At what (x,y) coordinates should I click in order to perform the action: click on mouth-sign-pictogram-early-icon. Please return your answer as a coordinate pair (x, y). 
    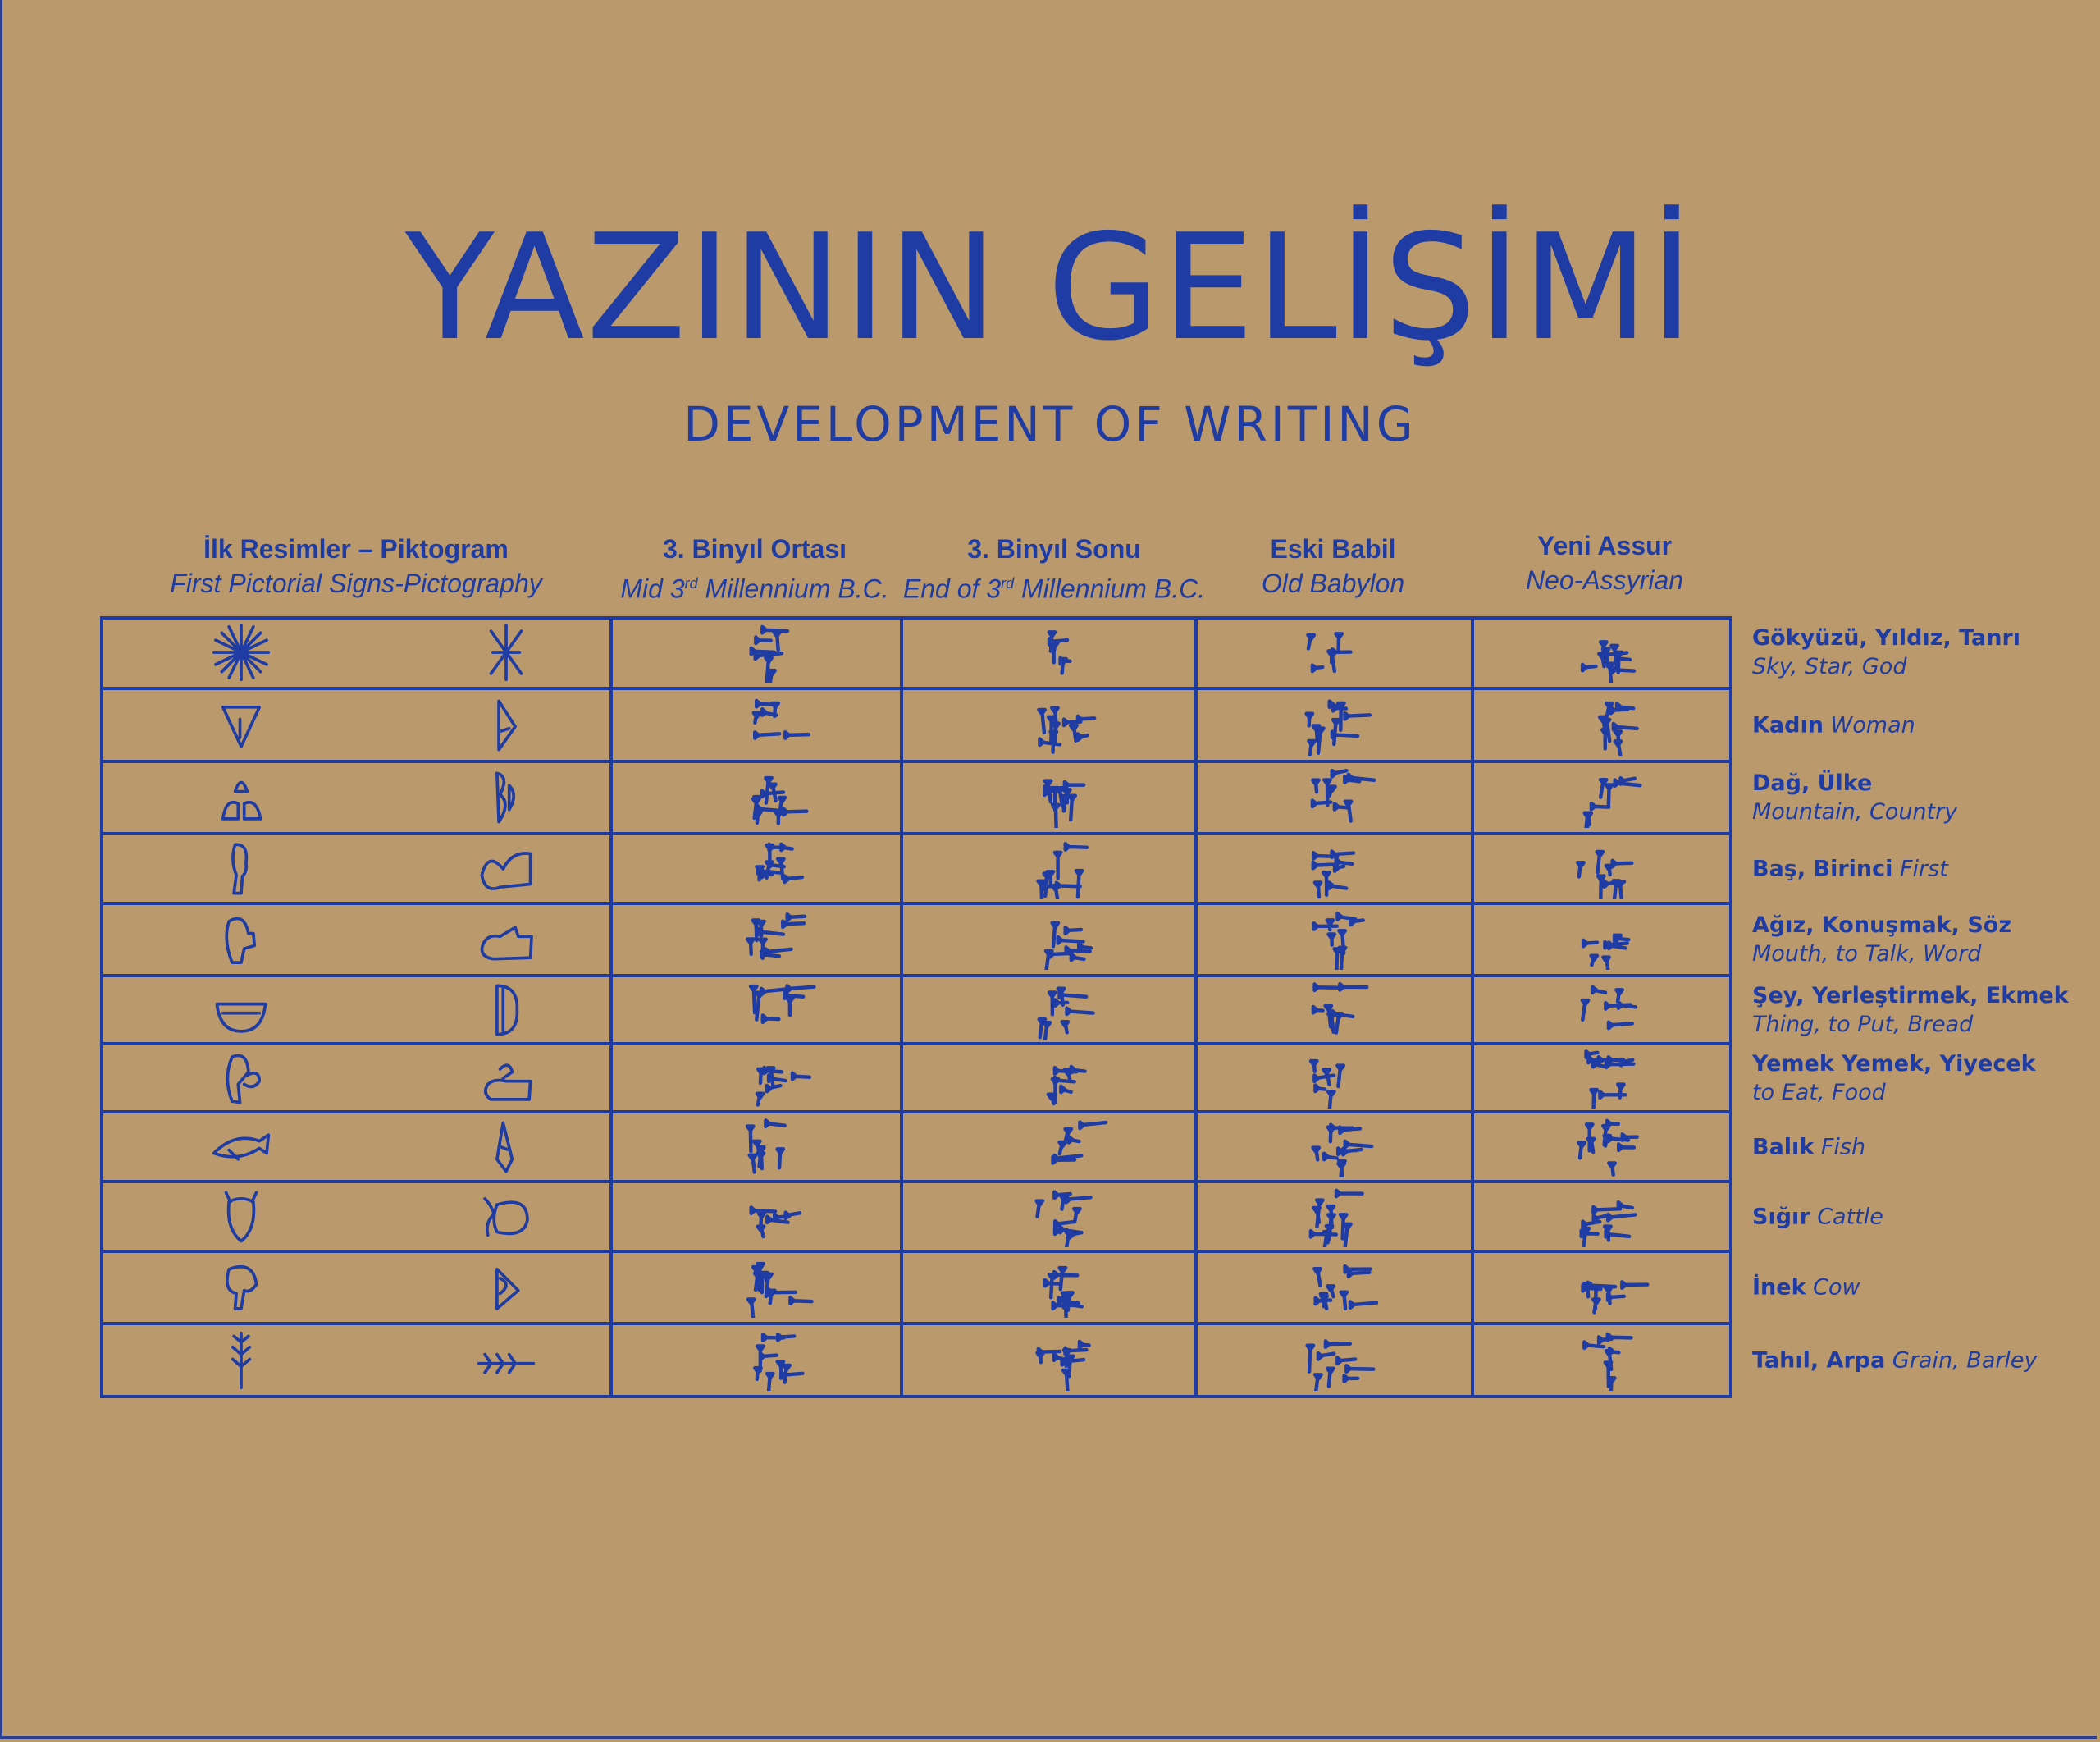
    Looking at the image, I should click on (241, 941).